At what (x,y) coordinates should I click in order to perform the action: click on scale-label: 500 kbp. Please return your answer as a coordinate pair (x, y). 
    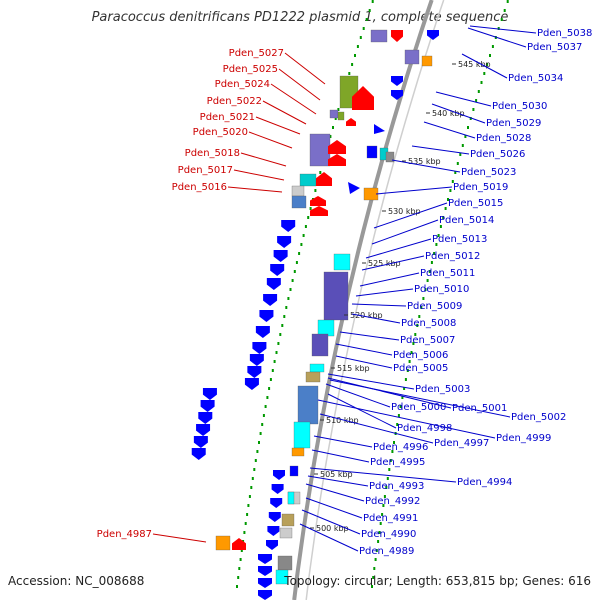
    Looking at the image, I should click on (332, 528).